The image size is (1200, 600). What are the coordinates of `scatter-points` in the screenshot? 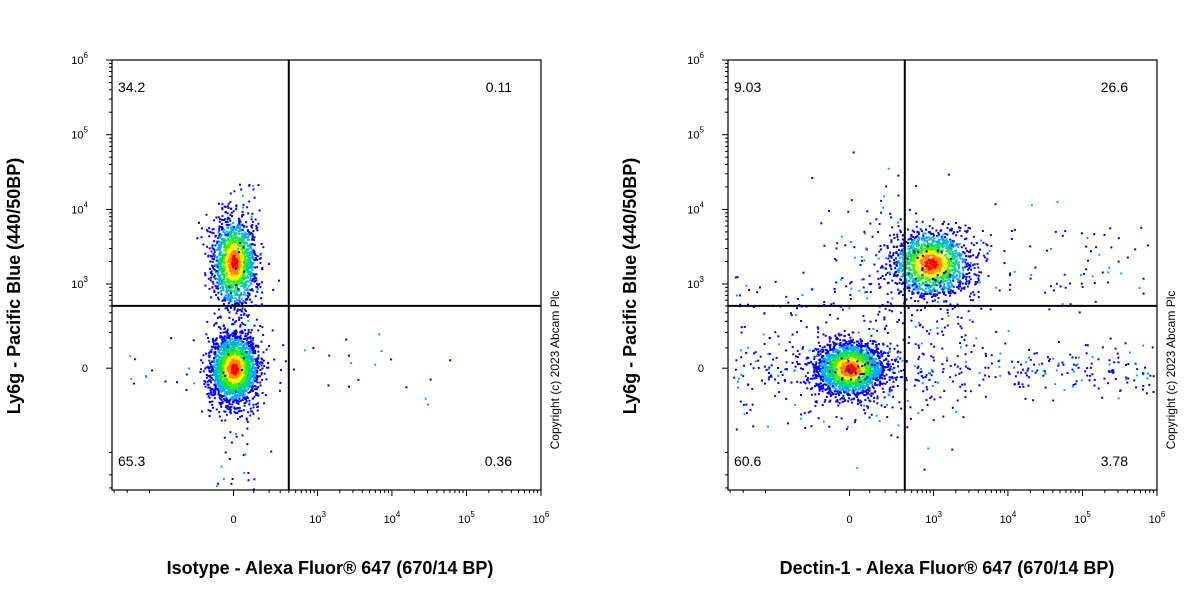 It's located at (290, 337).